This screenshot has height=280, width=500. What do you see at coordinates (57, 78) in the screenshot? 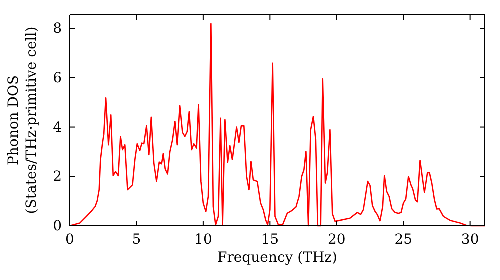
I see `y-tick-label: 6` at bounding box center [57, 78].